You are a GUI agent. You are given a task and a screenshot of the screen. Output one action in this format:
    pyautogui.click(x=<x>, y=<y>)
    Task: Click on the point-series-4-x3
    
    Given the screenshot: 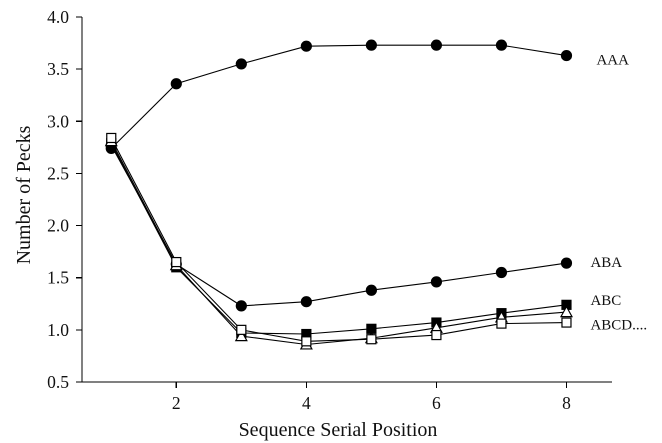 What is the action you would take?
    pyautogui.click(x=241, y=335)
    